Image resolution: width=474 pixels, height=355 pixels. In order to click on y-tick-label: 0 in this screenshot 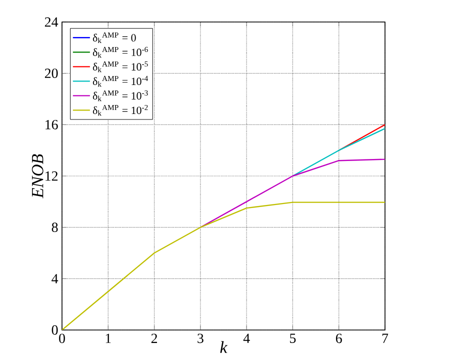, I will do `click(55, 330)`.